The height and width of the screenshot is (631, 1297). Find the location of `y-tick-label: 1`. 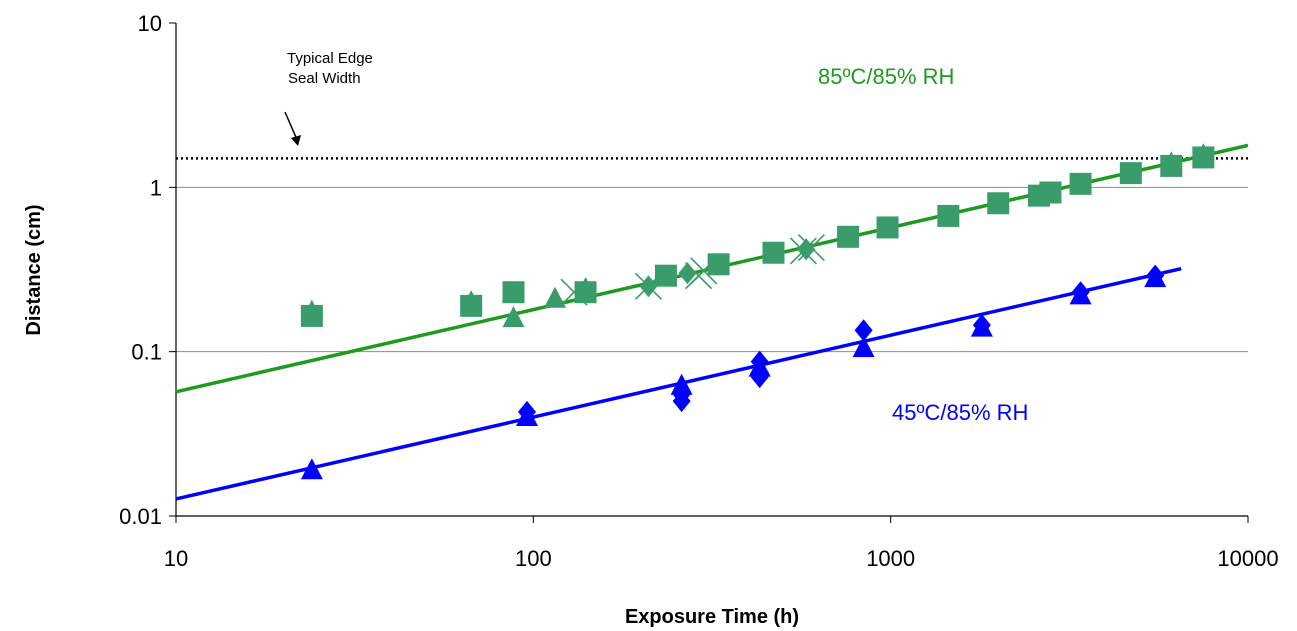

y-tick-label: 1 is located at coordinates (156, 187).